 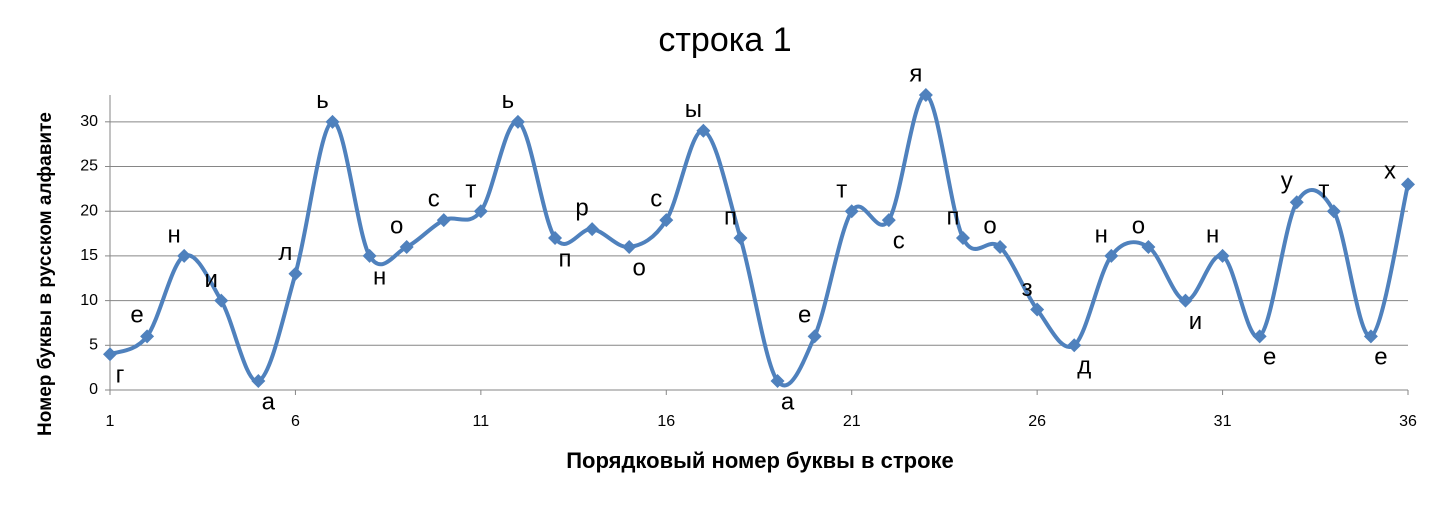 I want to click on x-tick-label: 36, so click(x=1408, y=421).